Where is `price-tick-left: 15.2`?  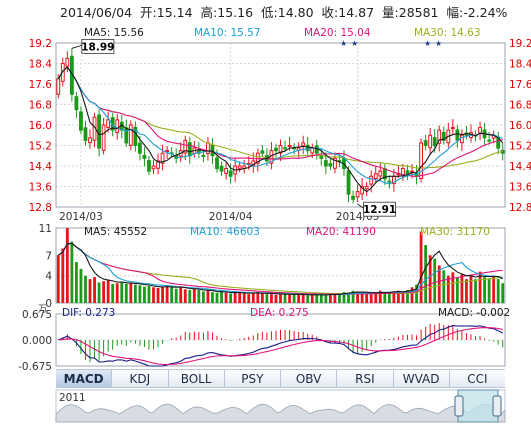
price-tick-left: 15.2 is located at coordinates (40, 147).